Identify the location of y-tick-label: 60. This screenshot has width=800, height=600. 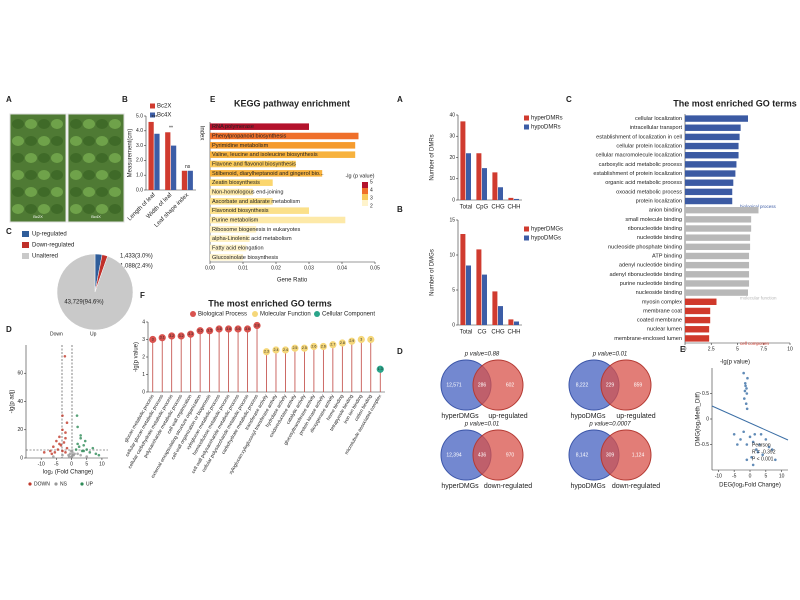
(20, 374).